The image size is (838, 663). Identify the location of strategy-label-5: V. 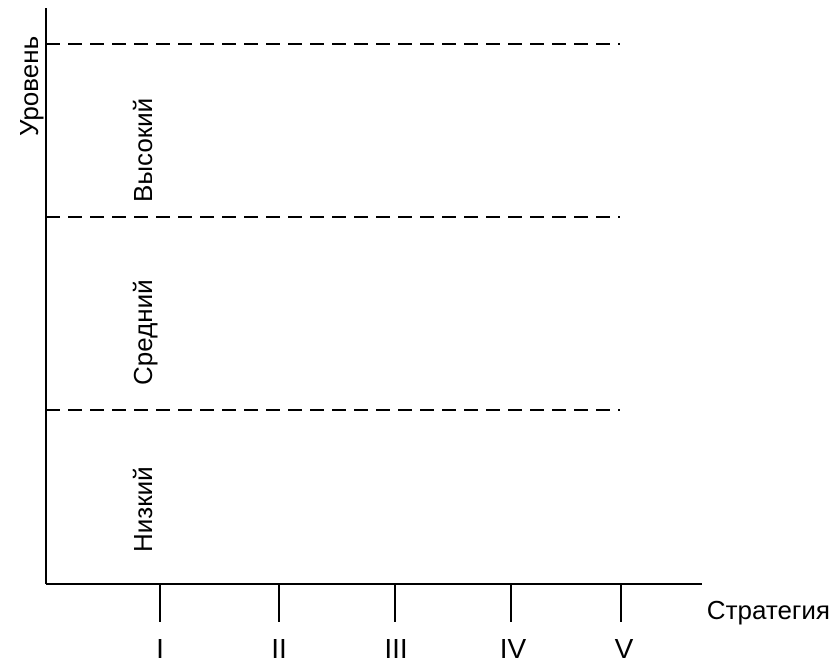
(624, 648).